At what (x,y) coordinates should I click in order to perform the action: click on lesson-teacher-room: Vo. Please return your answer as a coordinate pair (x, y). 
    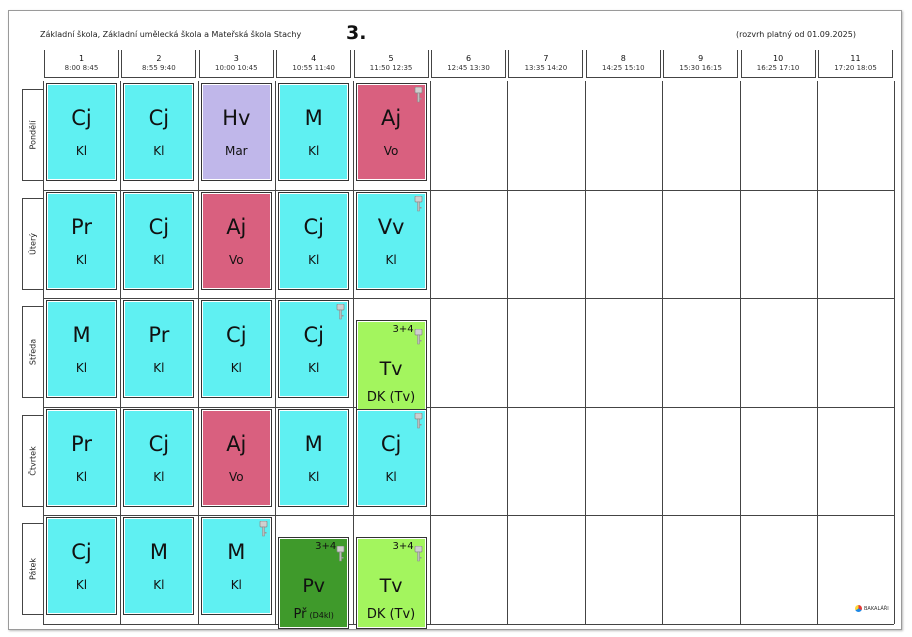
    Looking at the image, I should click on (391, 151).